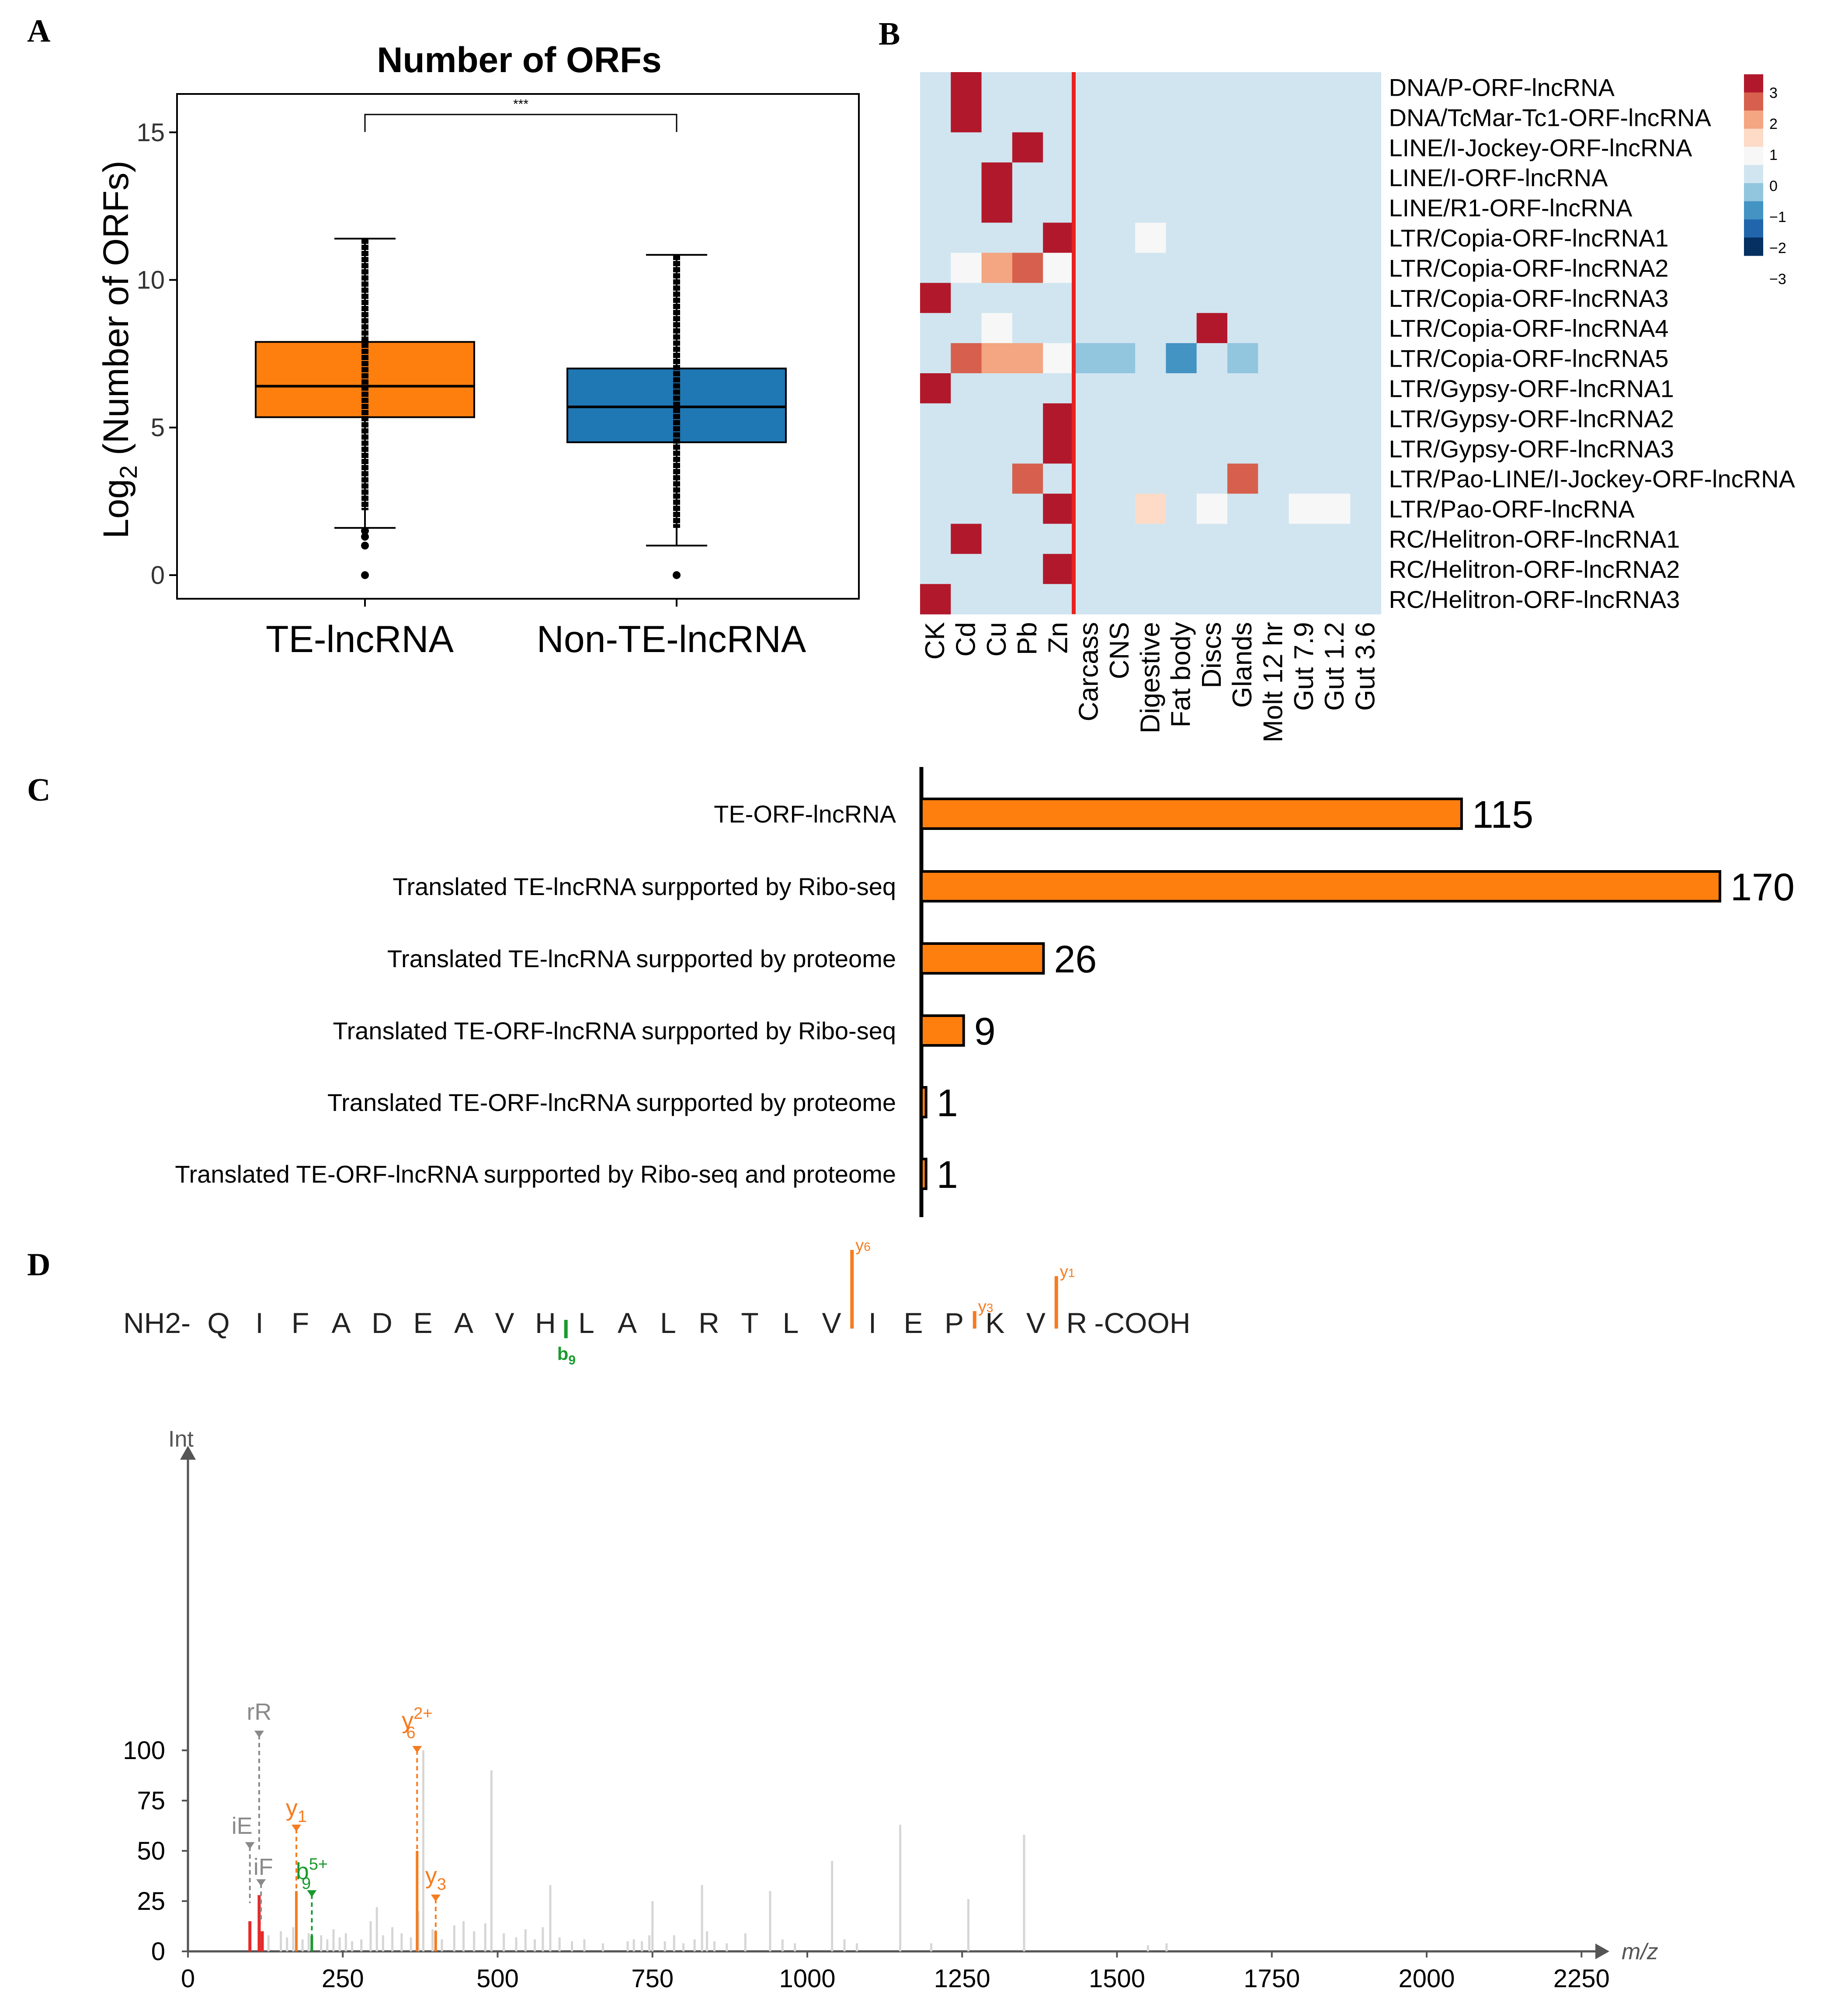  Describe the element at coordinates (1304, 666) in the screenshot. I see `heatmap-col-label: Gut 7.9` at that location.